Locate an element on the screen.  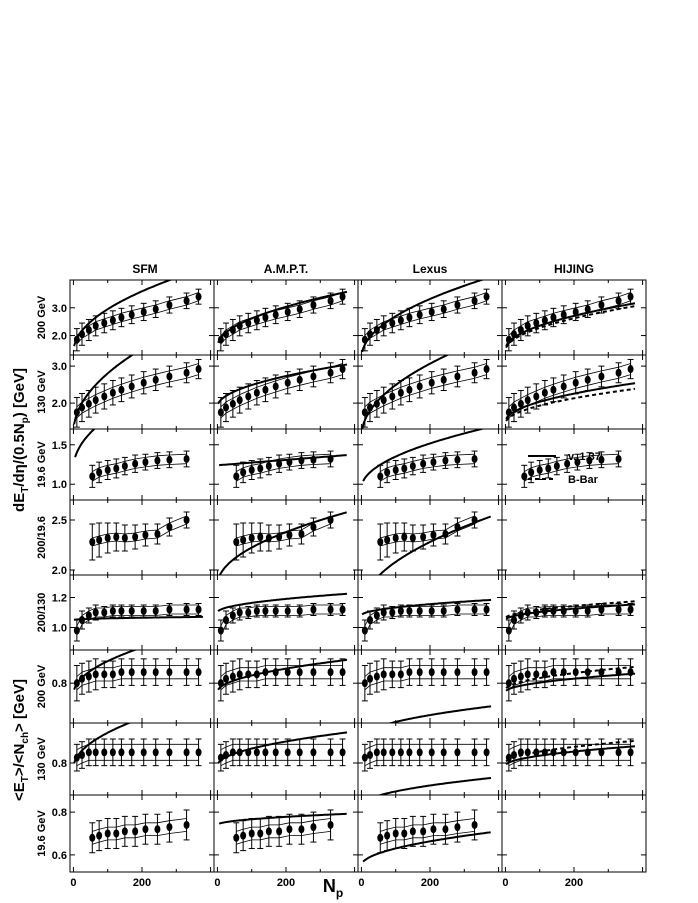
panel-r5-lexus is located at coordinates (430, 612).